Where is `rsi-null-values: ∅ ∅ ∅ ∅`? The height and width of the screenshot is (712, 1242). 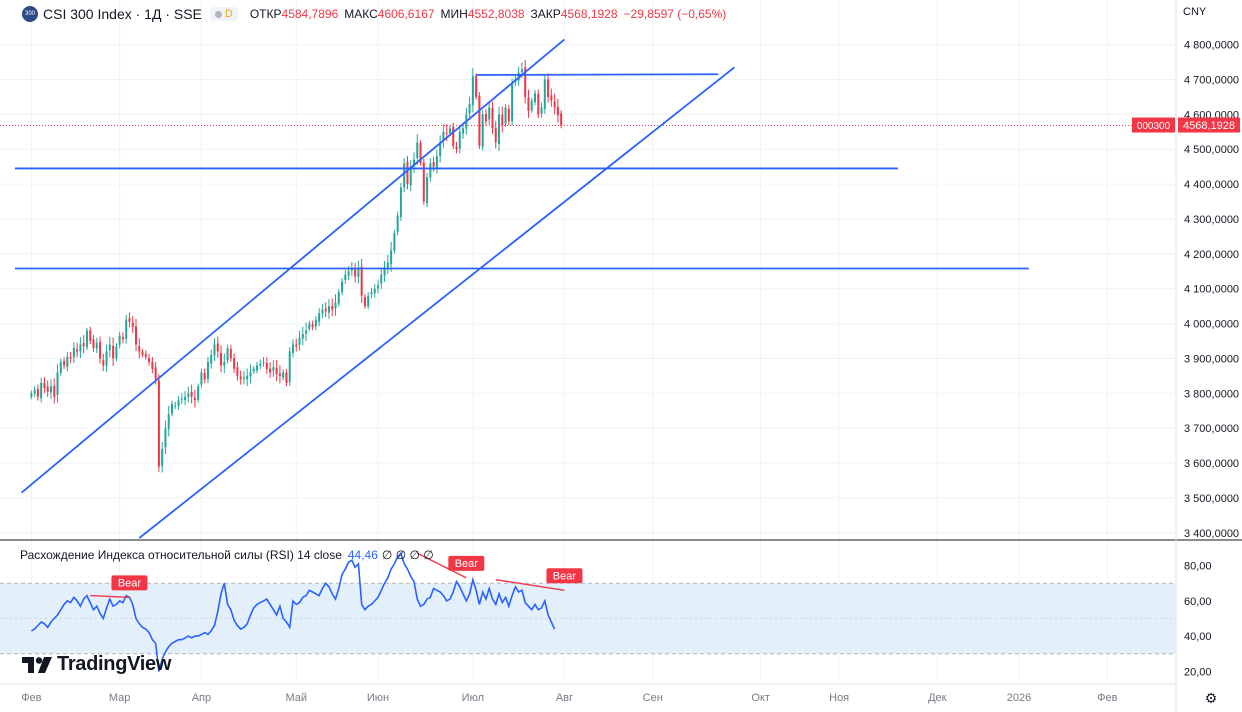
rsi-null-values: ∅ ∅ ∅ ∅ is located at coordinates (407, 555).